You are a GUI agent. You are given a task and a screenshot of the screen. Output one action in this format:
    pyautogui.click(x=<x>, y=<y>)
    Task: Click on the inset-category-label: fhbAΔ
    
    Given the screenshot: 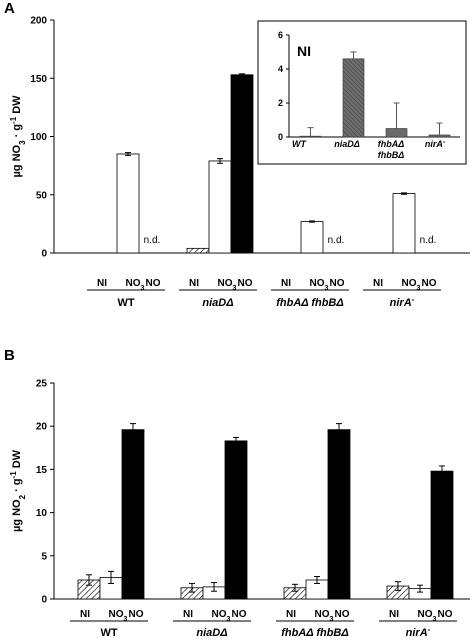 What is the action you would take?
    pyautogui.click(x=391, y=144)
    